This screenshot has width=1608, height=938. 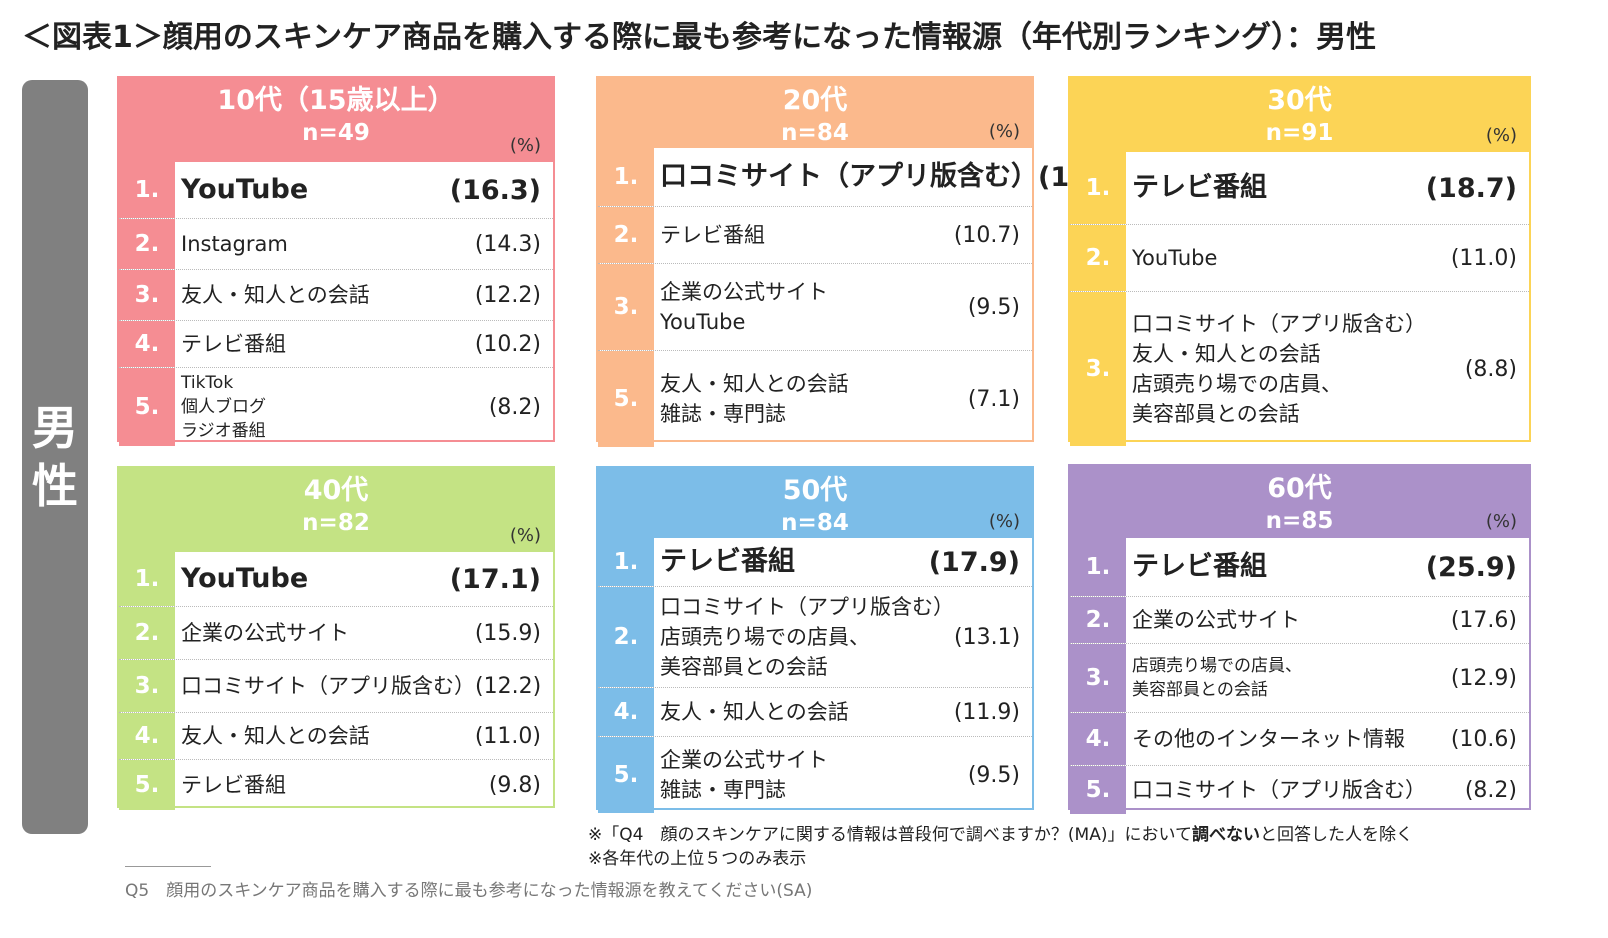 I want to click on footnote-divider, so click(x=168, y=866).